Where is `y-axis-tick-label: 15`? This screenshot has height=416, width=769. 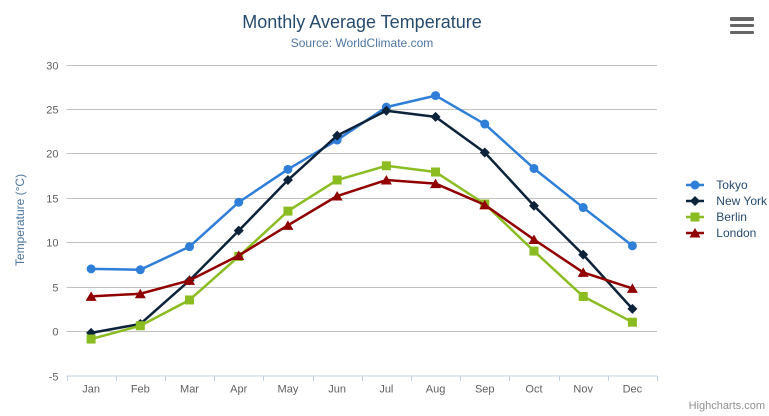 y-axis-tick-label: 15 is located at coordinates (52, 200).